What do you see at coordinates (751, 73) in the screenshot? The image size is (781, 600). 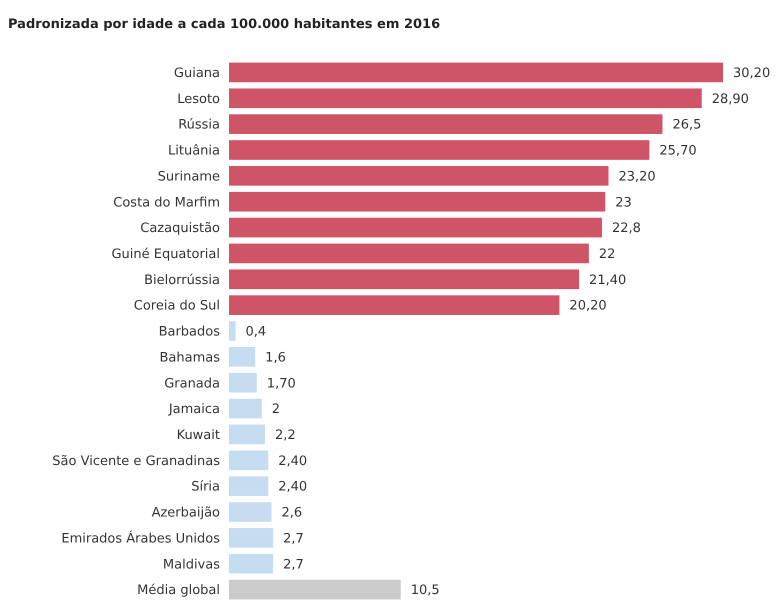 I see `data-label: 30,20` at bounding box center [751, 73].